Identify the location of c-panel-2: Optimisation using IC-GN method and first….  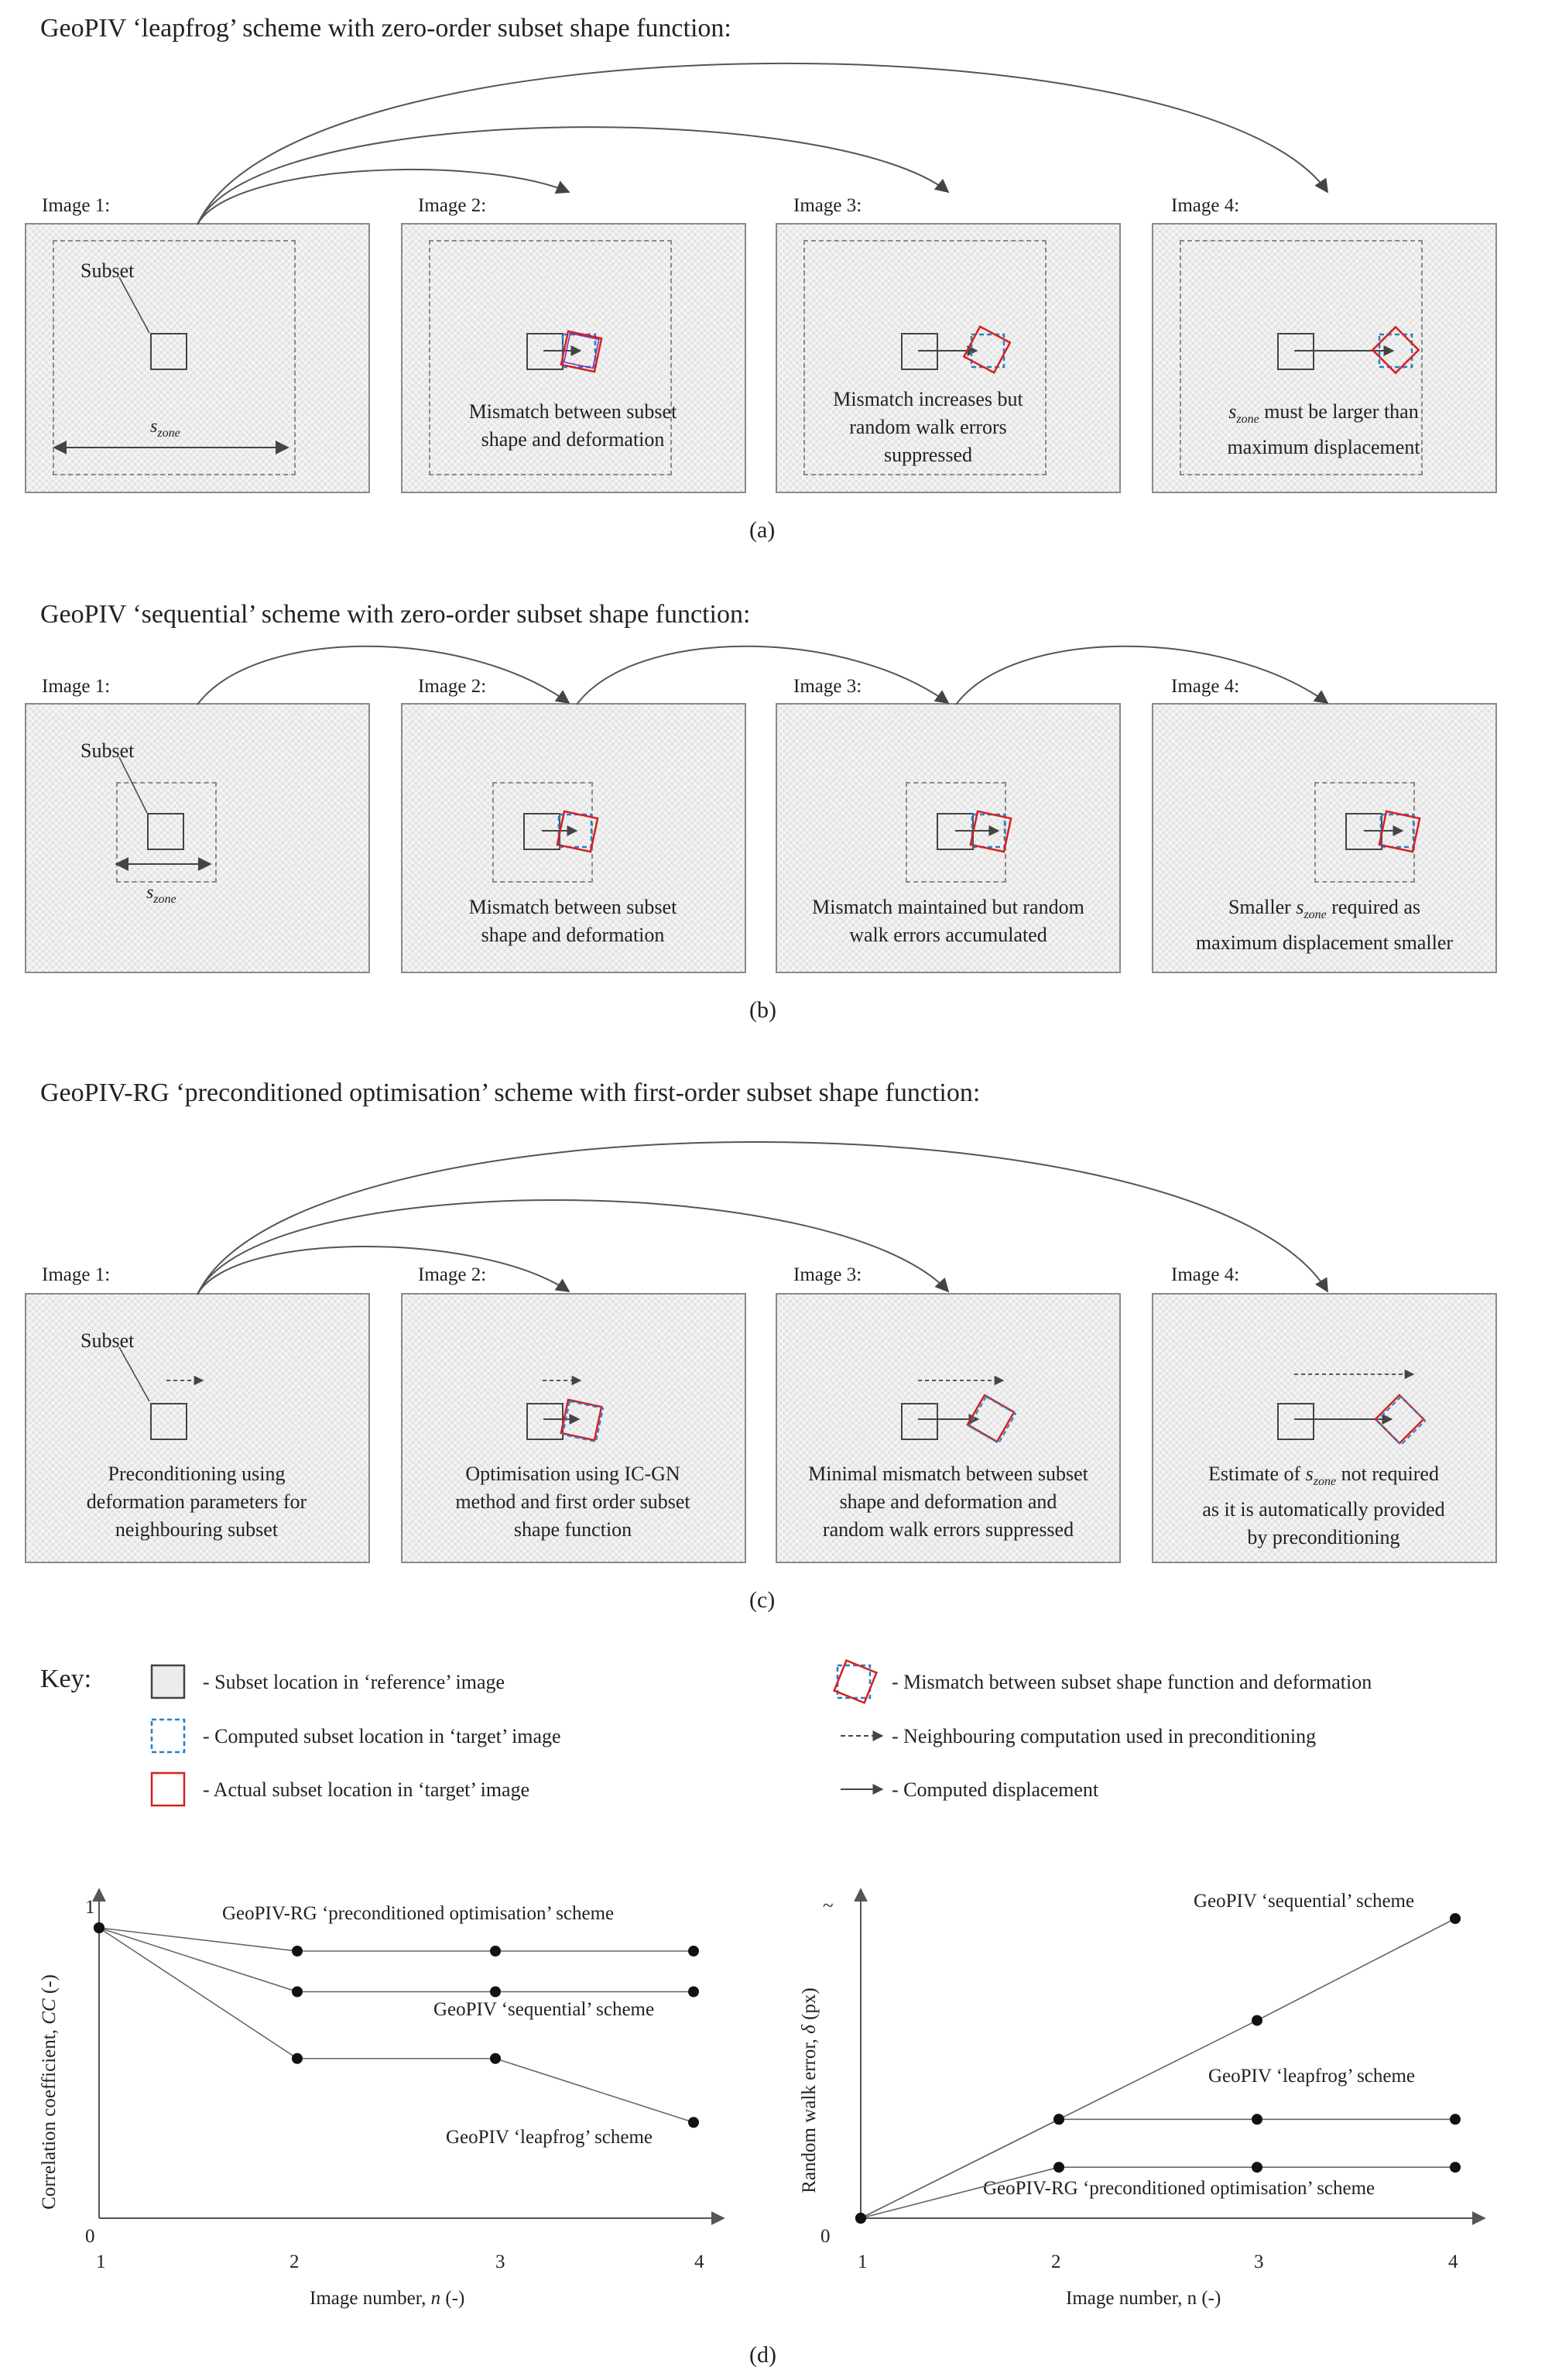
(573, 1428).